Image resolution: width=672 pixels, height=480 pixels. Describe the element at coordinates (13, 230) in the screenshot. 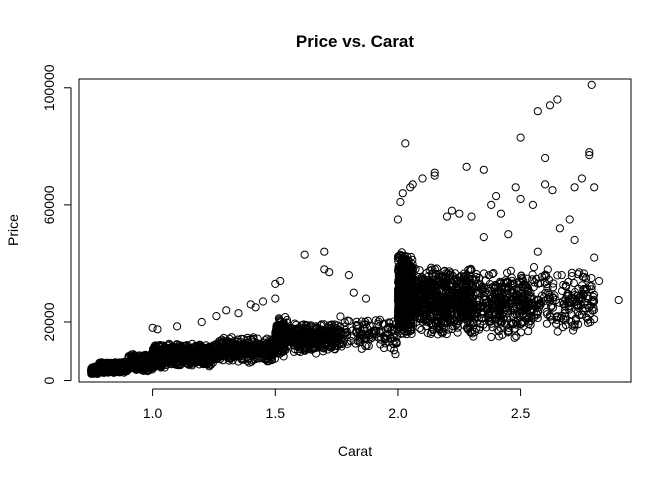

I see `y-axis-label: Price` at that location.